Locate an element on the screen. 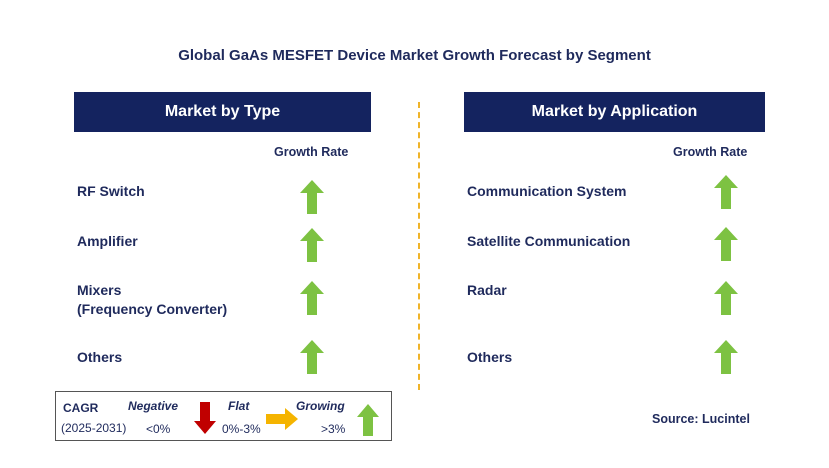 This screenshot has width=829, height=468. legend-flat-label: Flat is located at coordinates (239, 406).